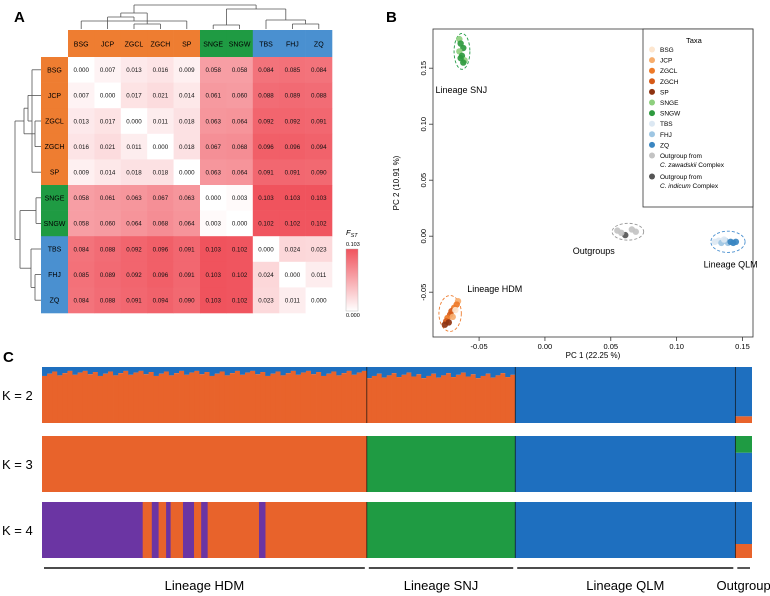 The width and height of the screenshot is (770, 596). What do you see at coordinates (81, 275) in the screenshot?
I see `heatmap-cell-value: 0.085` at bounding box center [81, 275].